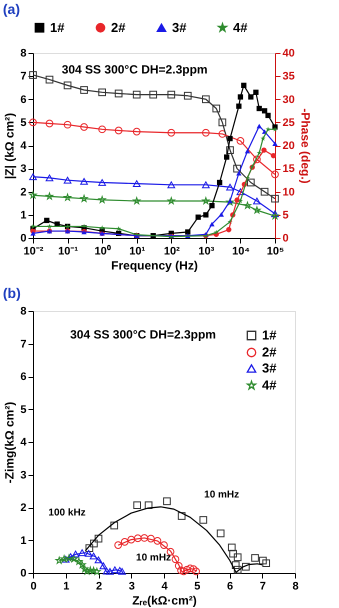 The height and width of the screenshot is (608, 339). Describe the element at coordinates (288, 146) in the screenshot. I see `y2-tick-label: 20` at that location.